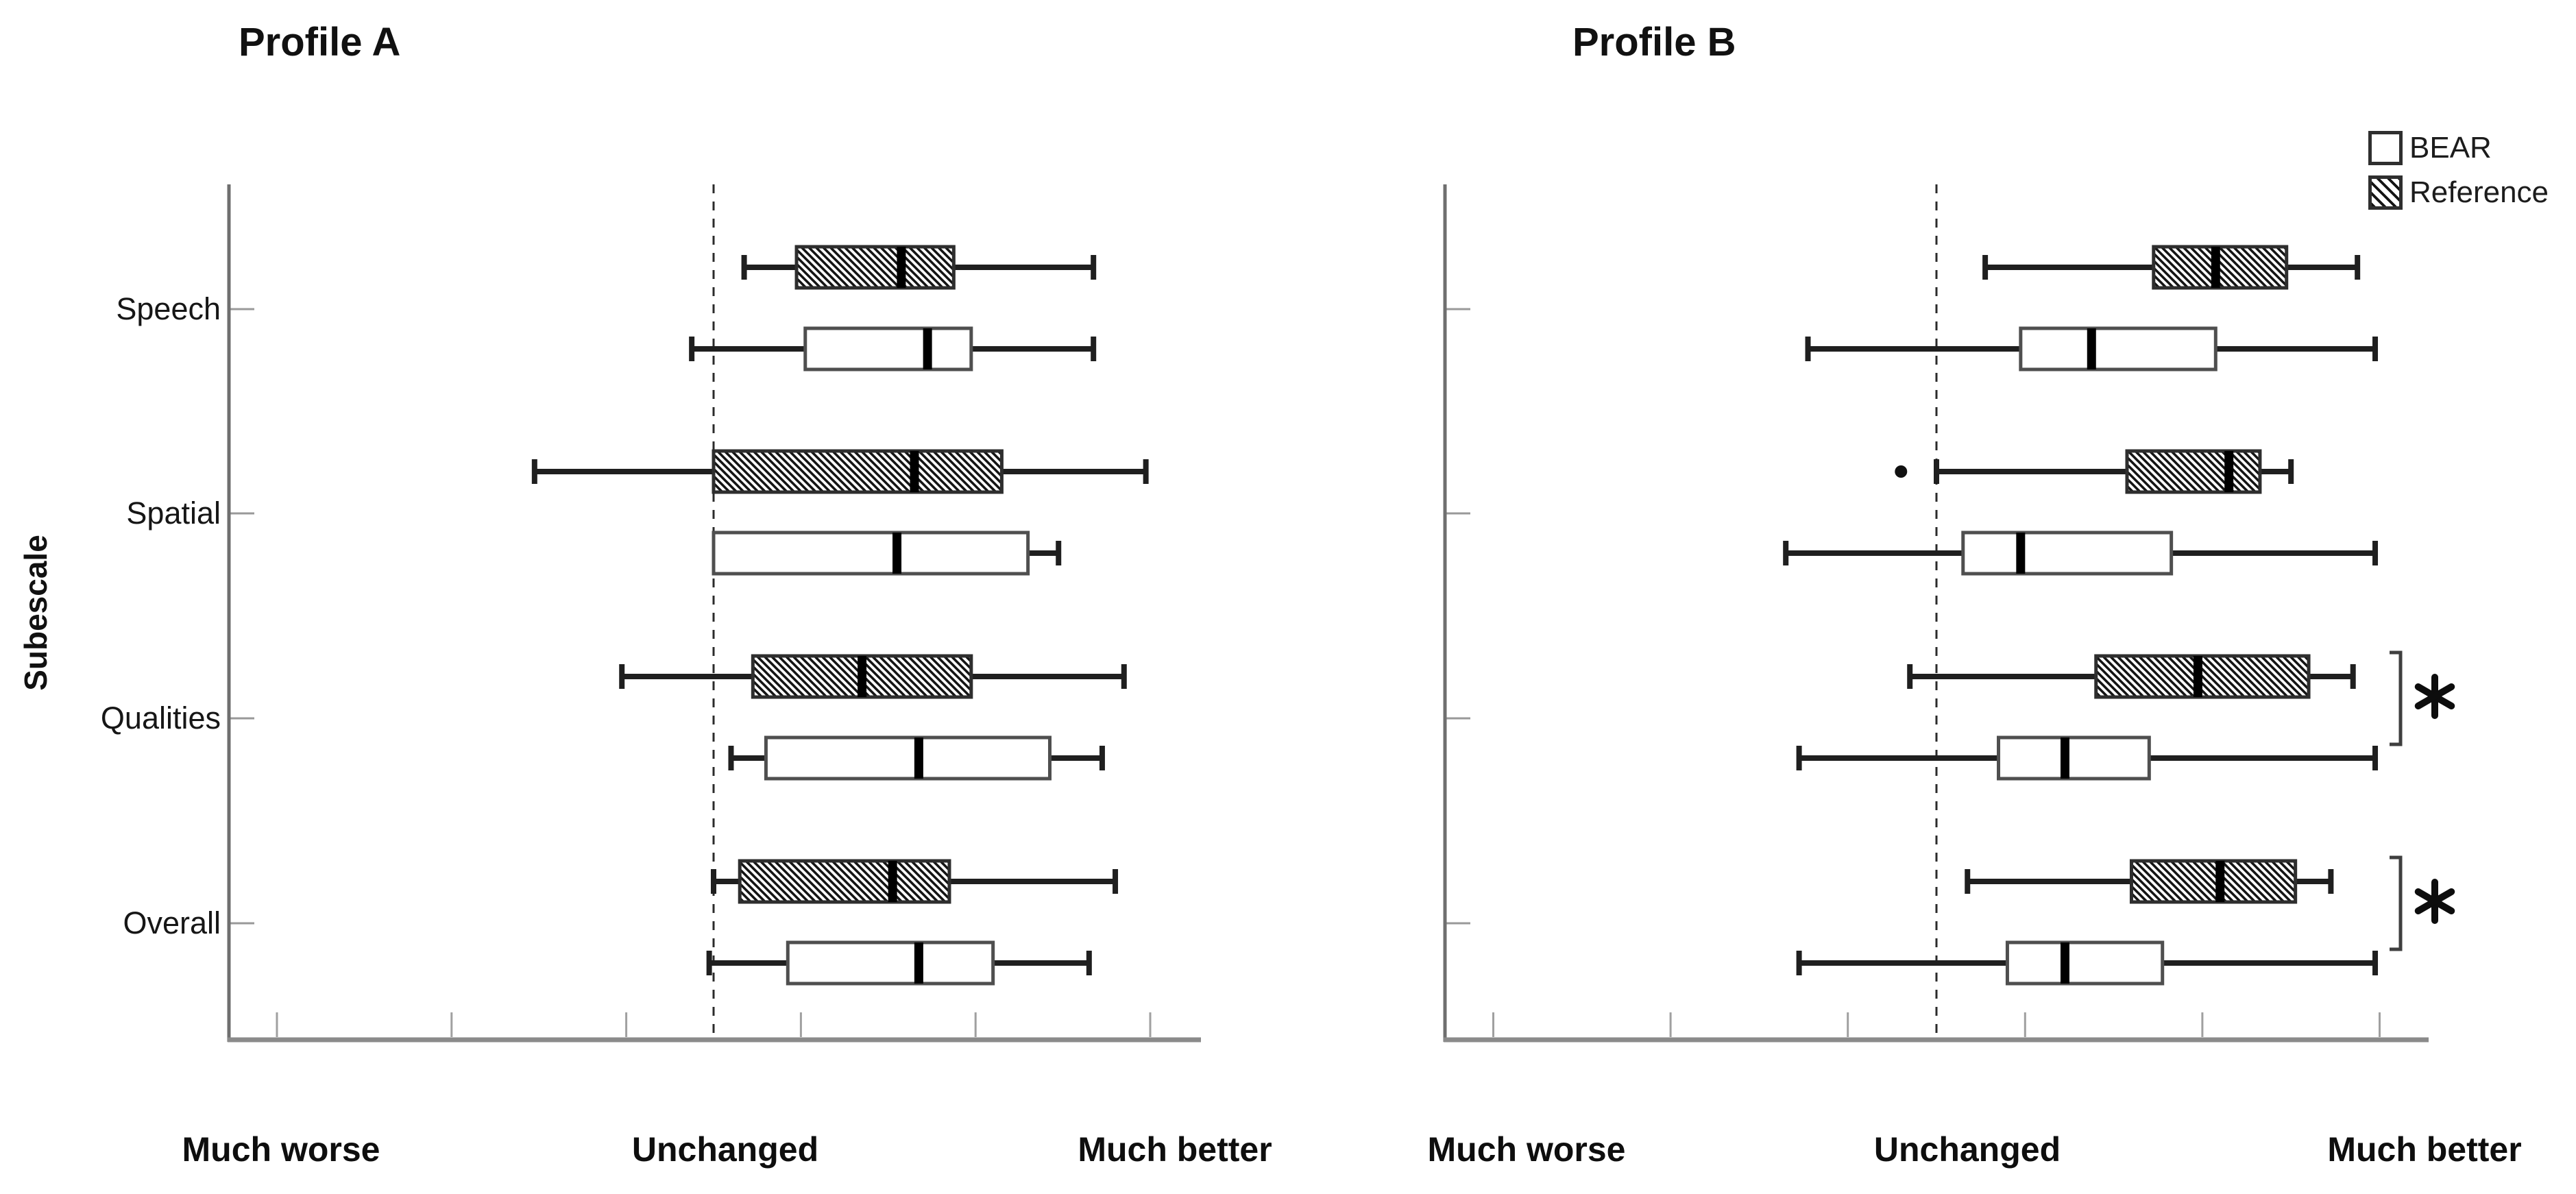  Describe the element at coordinates (281, 1149) in the screenshot. I see `x-label-much-worse-a: Much worse` at that location.